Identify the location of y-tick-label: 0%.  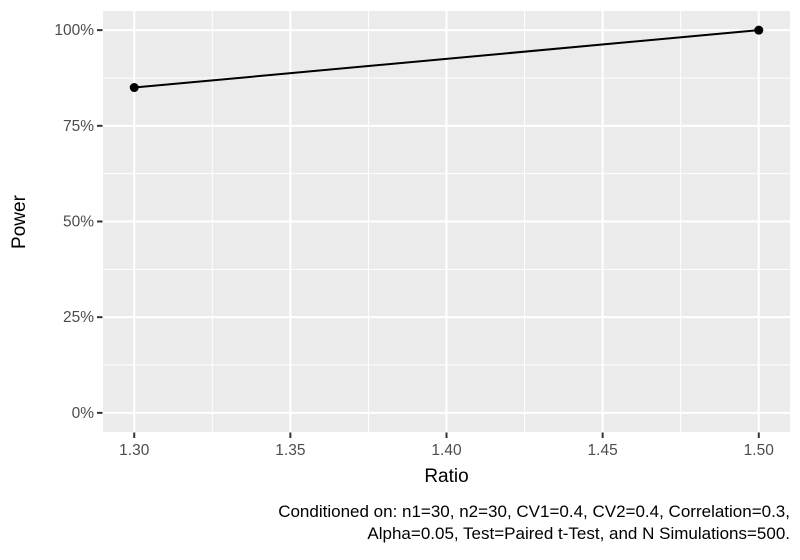
(83, 413).